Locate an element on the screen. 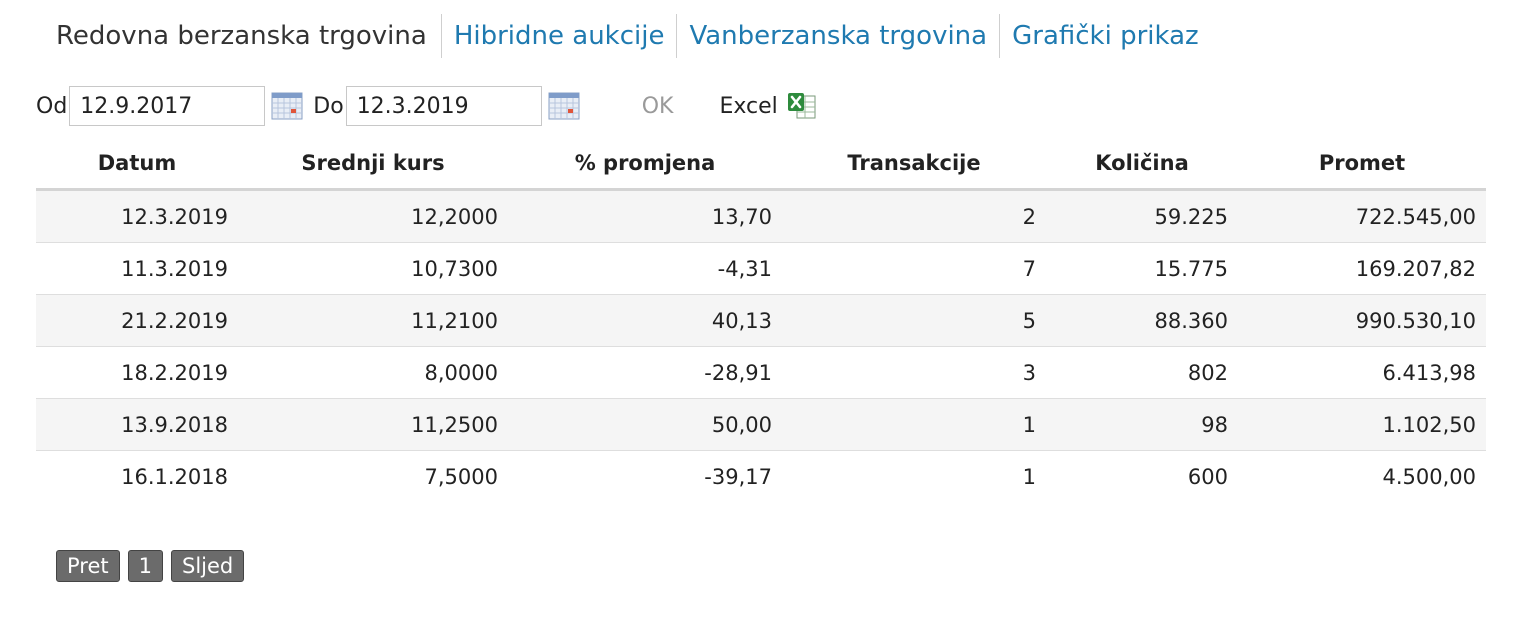 Image resolution: width=1520 pixels, height=634 pixels. cell-srednji-kurs: 8,0000 is located at coordinates (373, 372).